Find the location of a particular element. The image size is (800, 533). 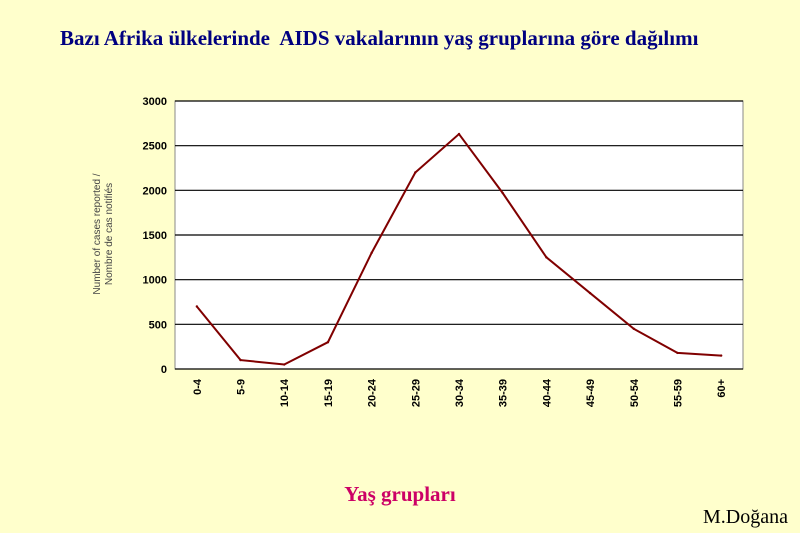

y-tick-label: 1000 is located at coordinates (155, 281).